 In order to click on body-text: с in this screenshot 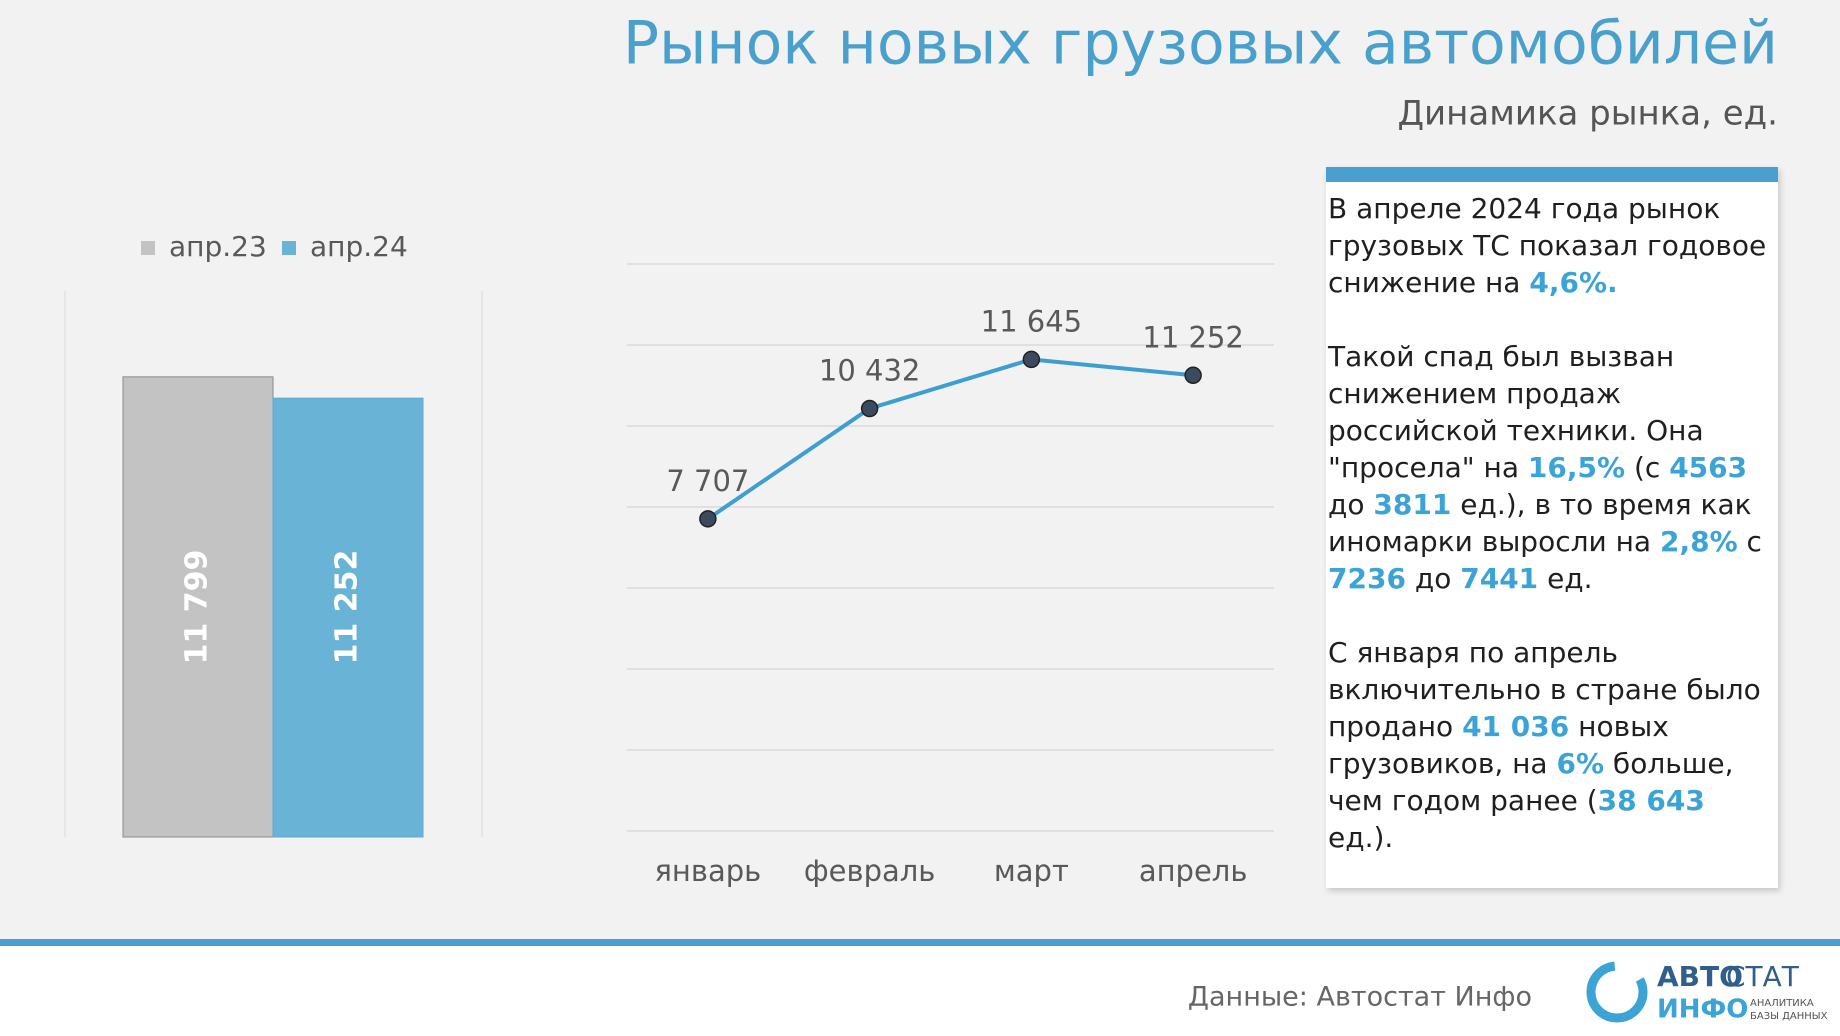, I will do `click(1749, 541)`.